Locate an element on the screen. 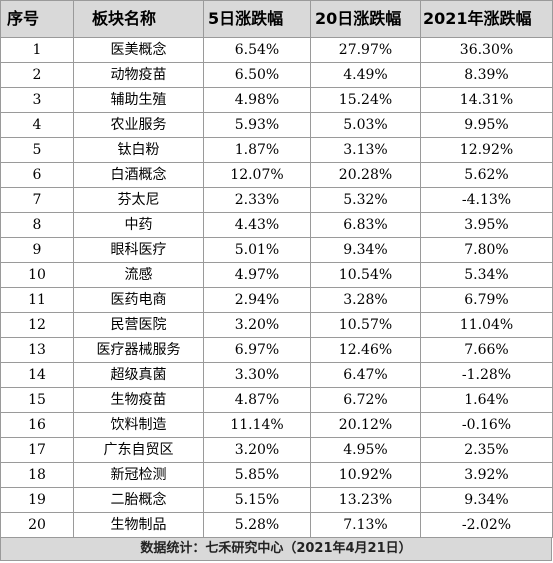 This screenshot has height=563, width=553. cell-20day-change: 4.95% is located at coordinates (365, 450).